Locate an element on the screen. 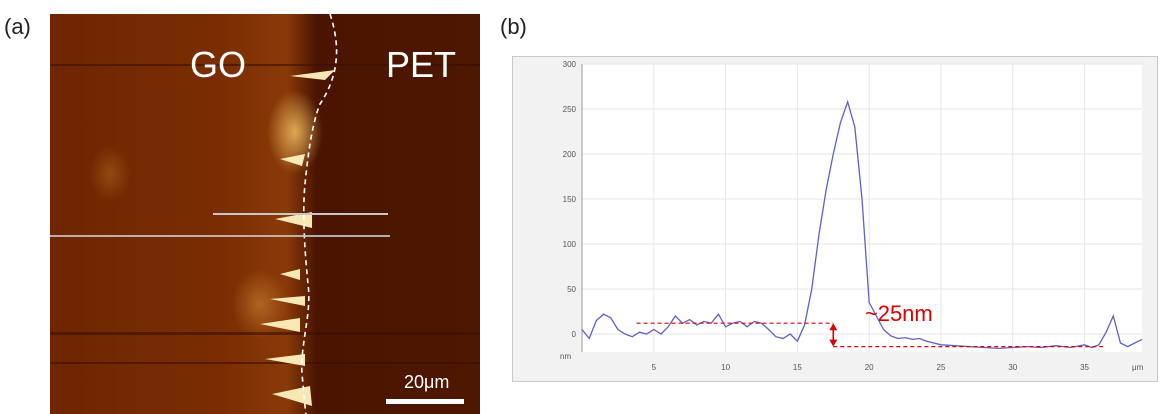 This screenshot has width=1160, height=414. go-label: GO is located at coordinates (218, 64).